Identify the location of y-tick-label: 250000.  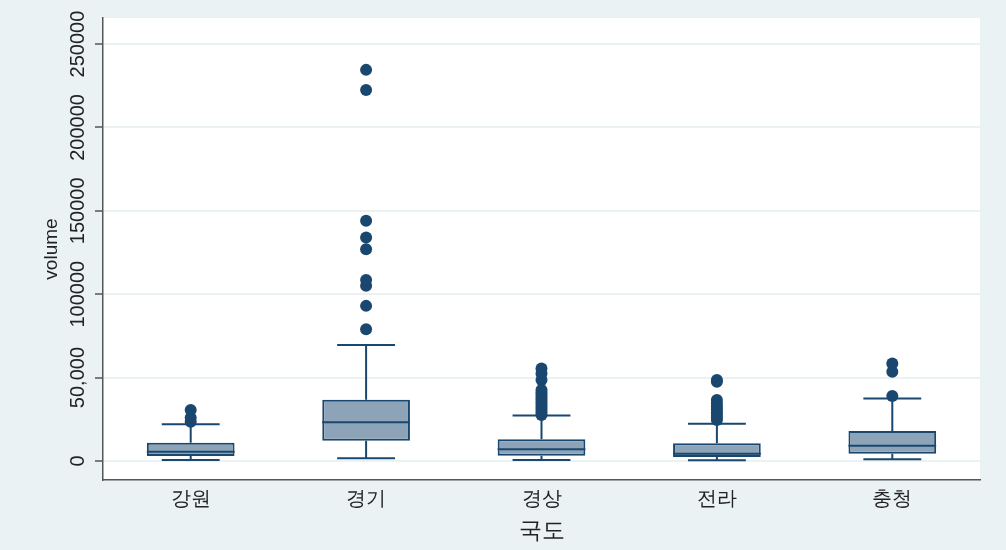
(76, 44).